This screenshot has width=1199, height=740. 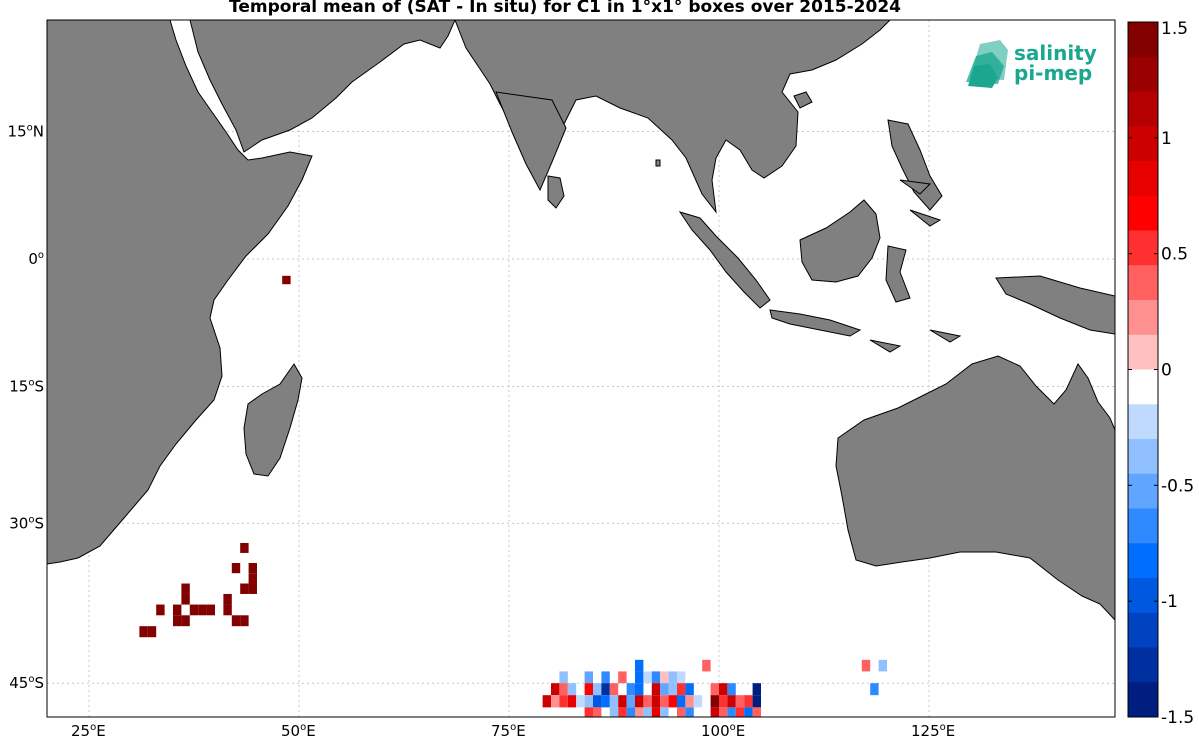 I want to click on colorbar, so click(x=1143, y=369).